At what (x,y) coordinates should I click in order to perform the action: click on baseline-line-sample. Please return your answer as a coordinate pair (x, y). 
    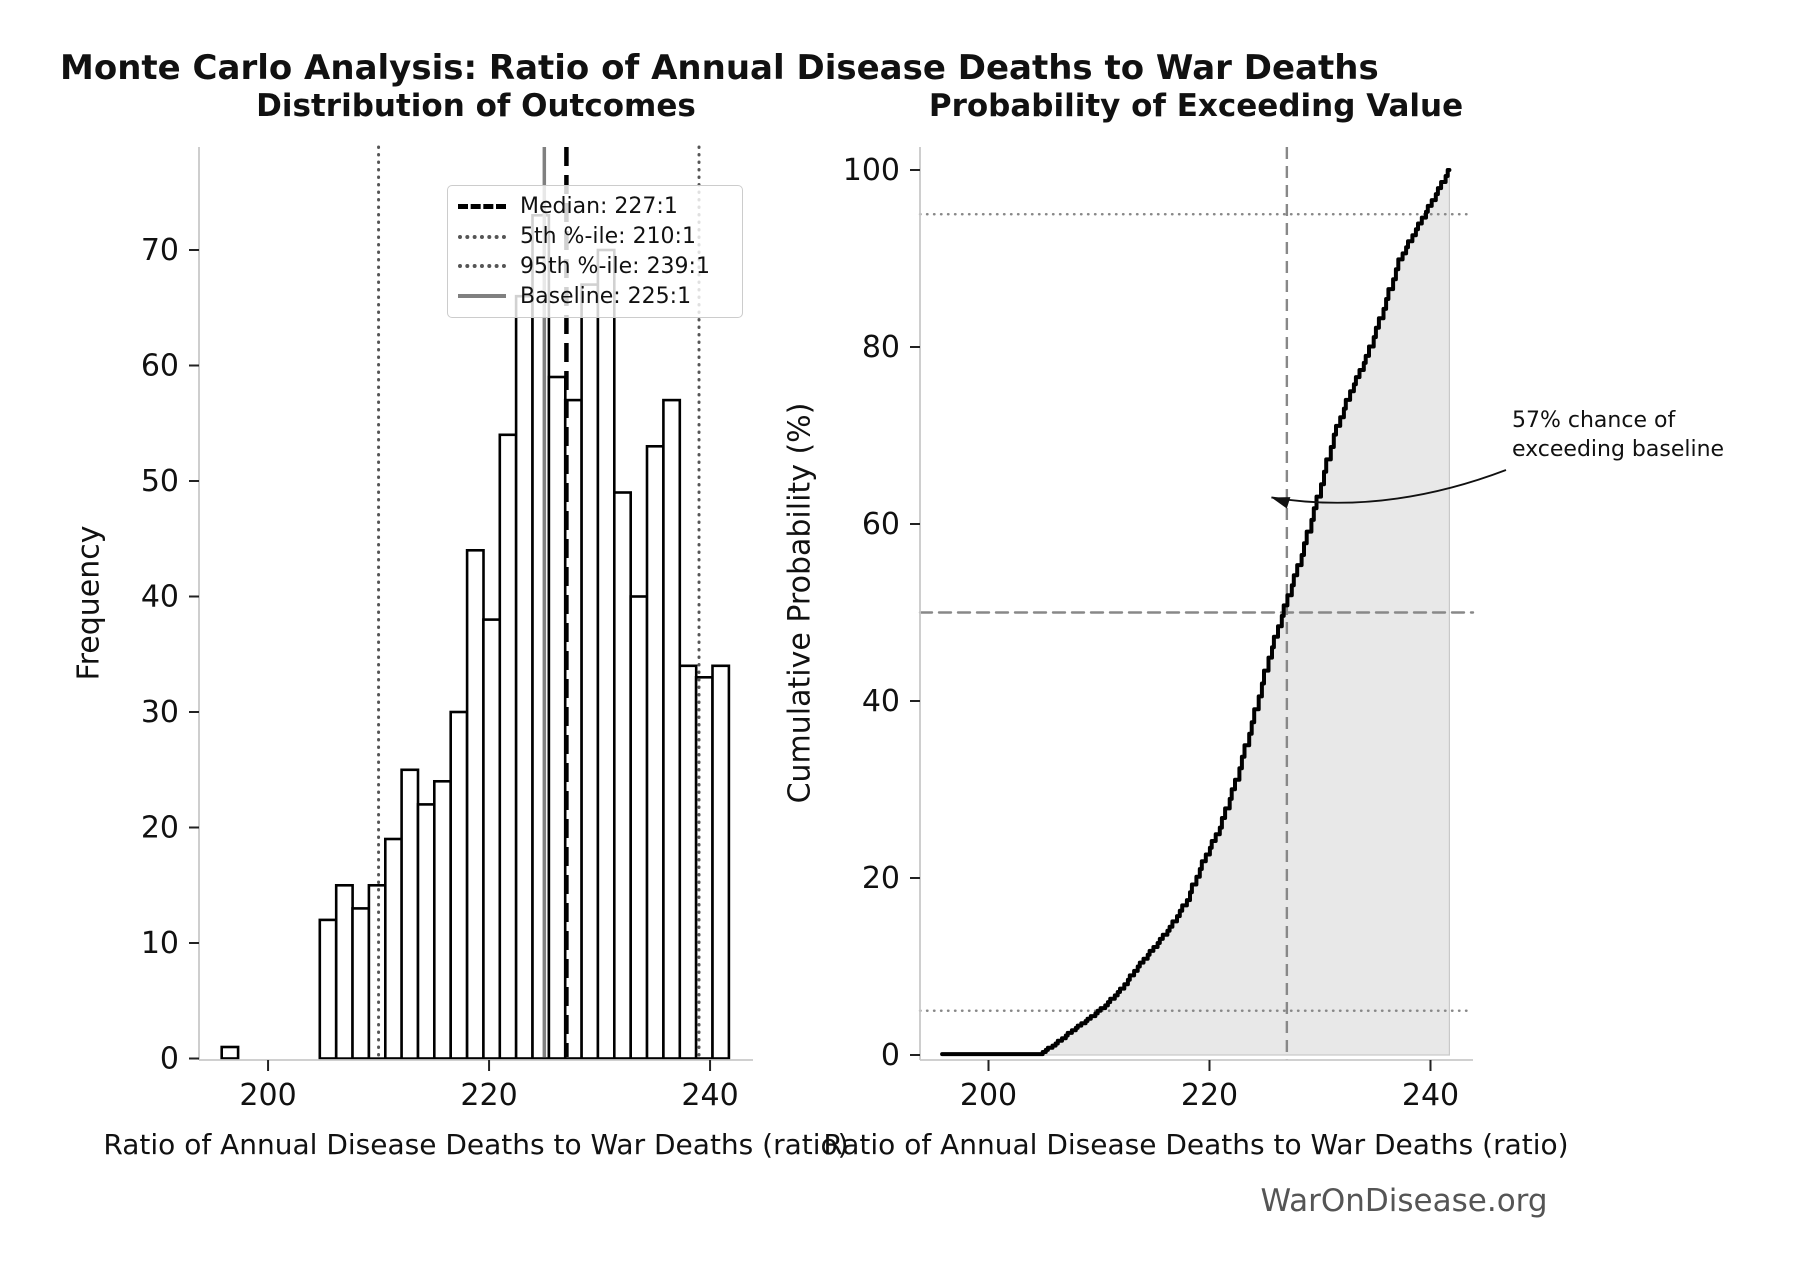
    Looking at the image, I should click on (482, 296).